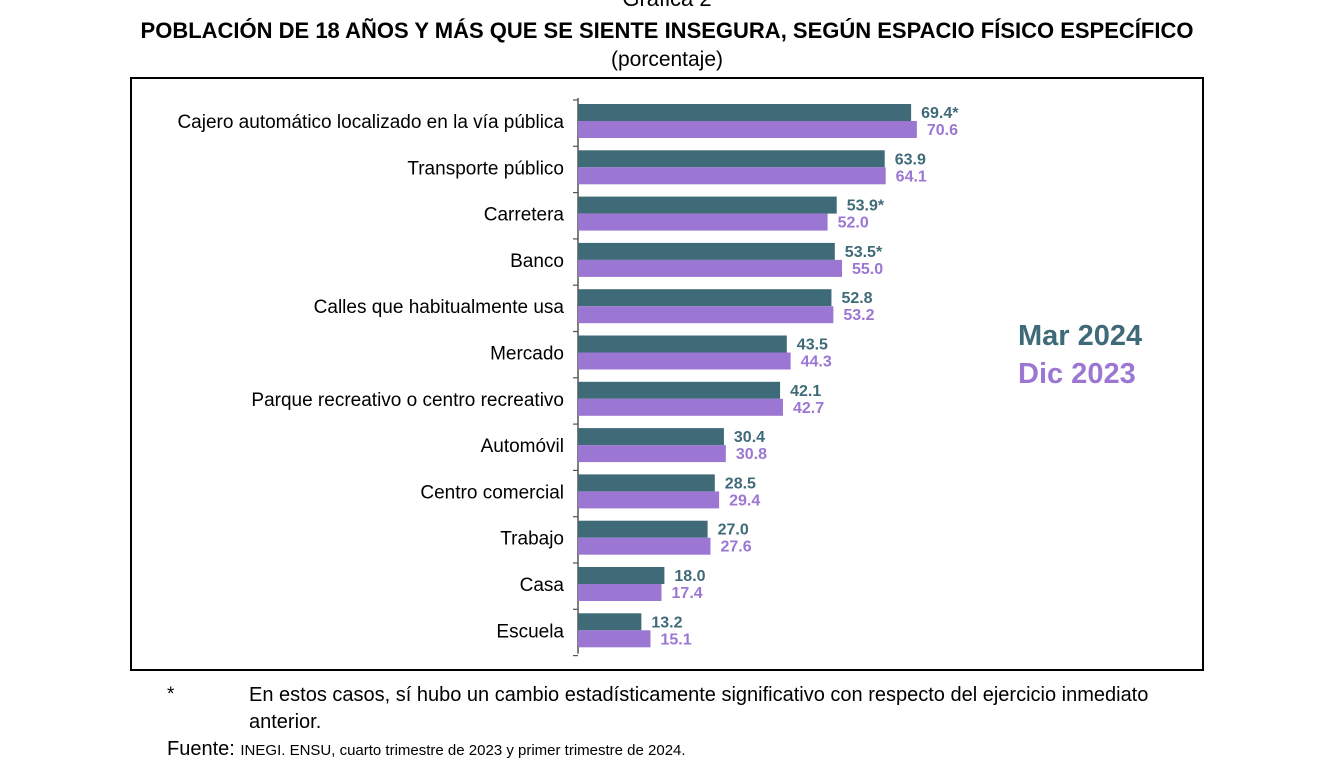 The image size is (1334, 761). I want to click on category-label: Centro comercial, so click(492, 492).